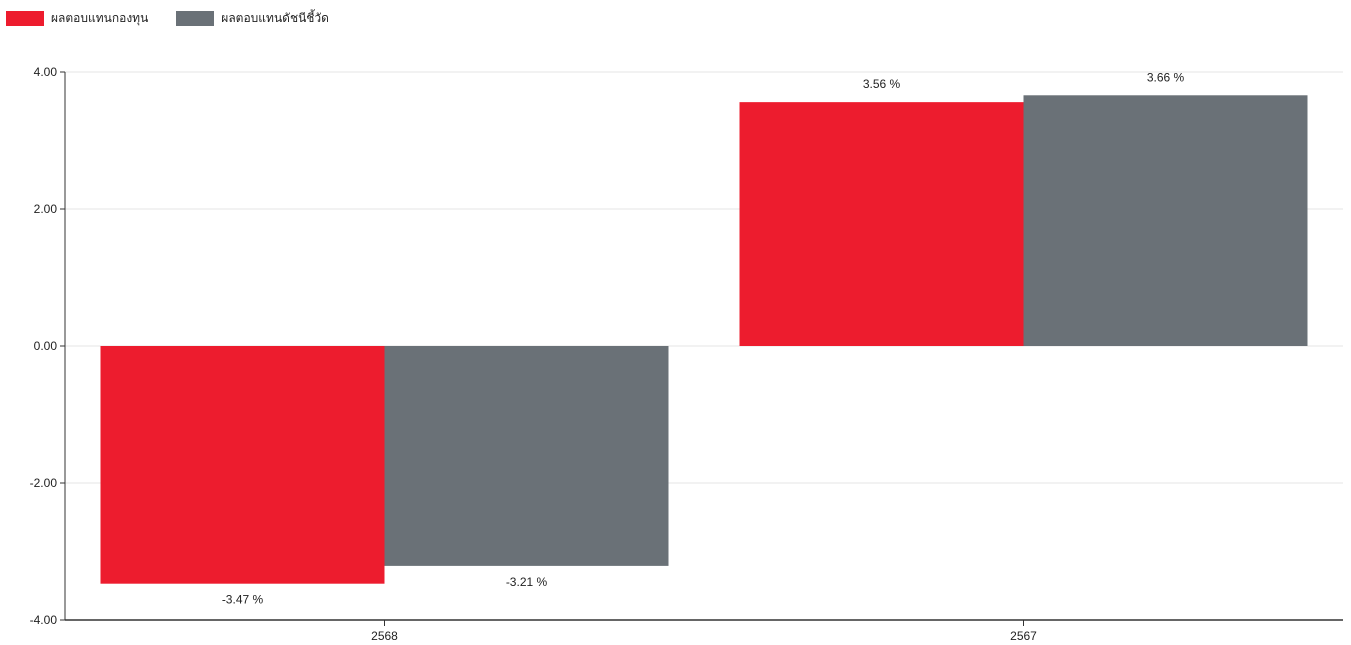 The width and height of the screenshot is (1351, 645). Describe the element at coordinates (1166, 77) in the screenshot. I see `data-label: 3.66 %` at that location.